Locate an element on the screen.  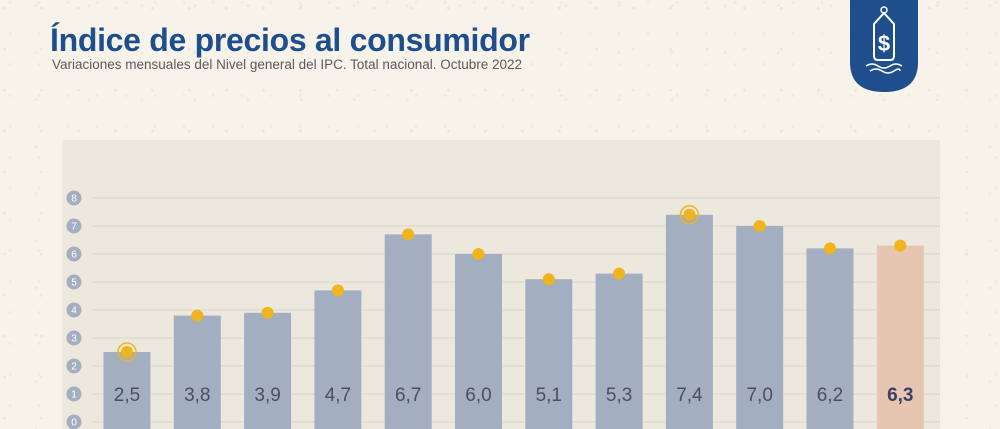
y-tick: 8 is located at coordinates (74, 198).